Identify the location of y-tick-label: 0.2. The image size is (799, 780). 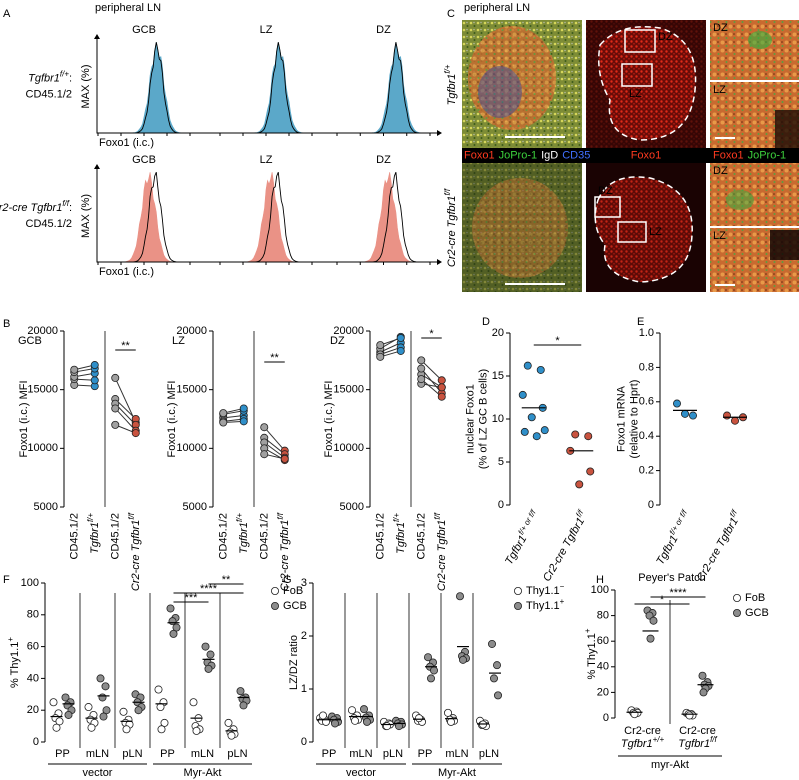
(646, 471).